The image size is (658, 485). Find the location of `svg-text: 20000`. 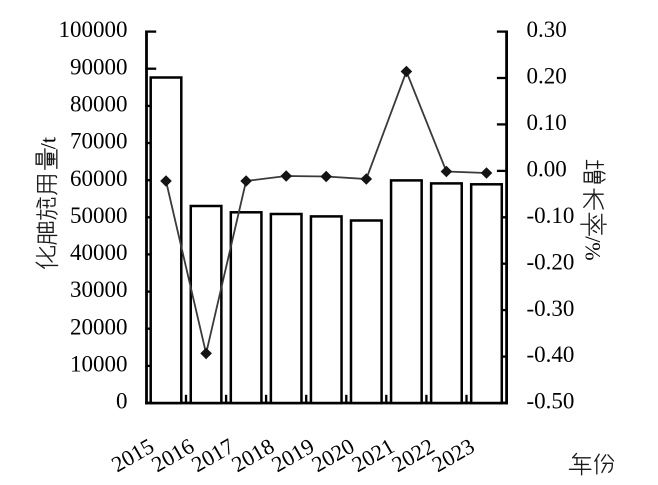

svg-text: 20000 is located at coordinates (99, 326).